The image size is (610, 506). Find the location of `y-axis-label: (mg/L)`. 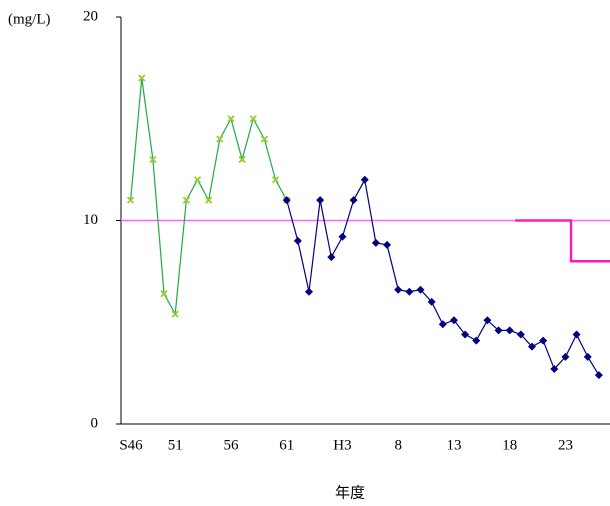

y-axis-label: (mg/L) is located at coordinates (29, 19).